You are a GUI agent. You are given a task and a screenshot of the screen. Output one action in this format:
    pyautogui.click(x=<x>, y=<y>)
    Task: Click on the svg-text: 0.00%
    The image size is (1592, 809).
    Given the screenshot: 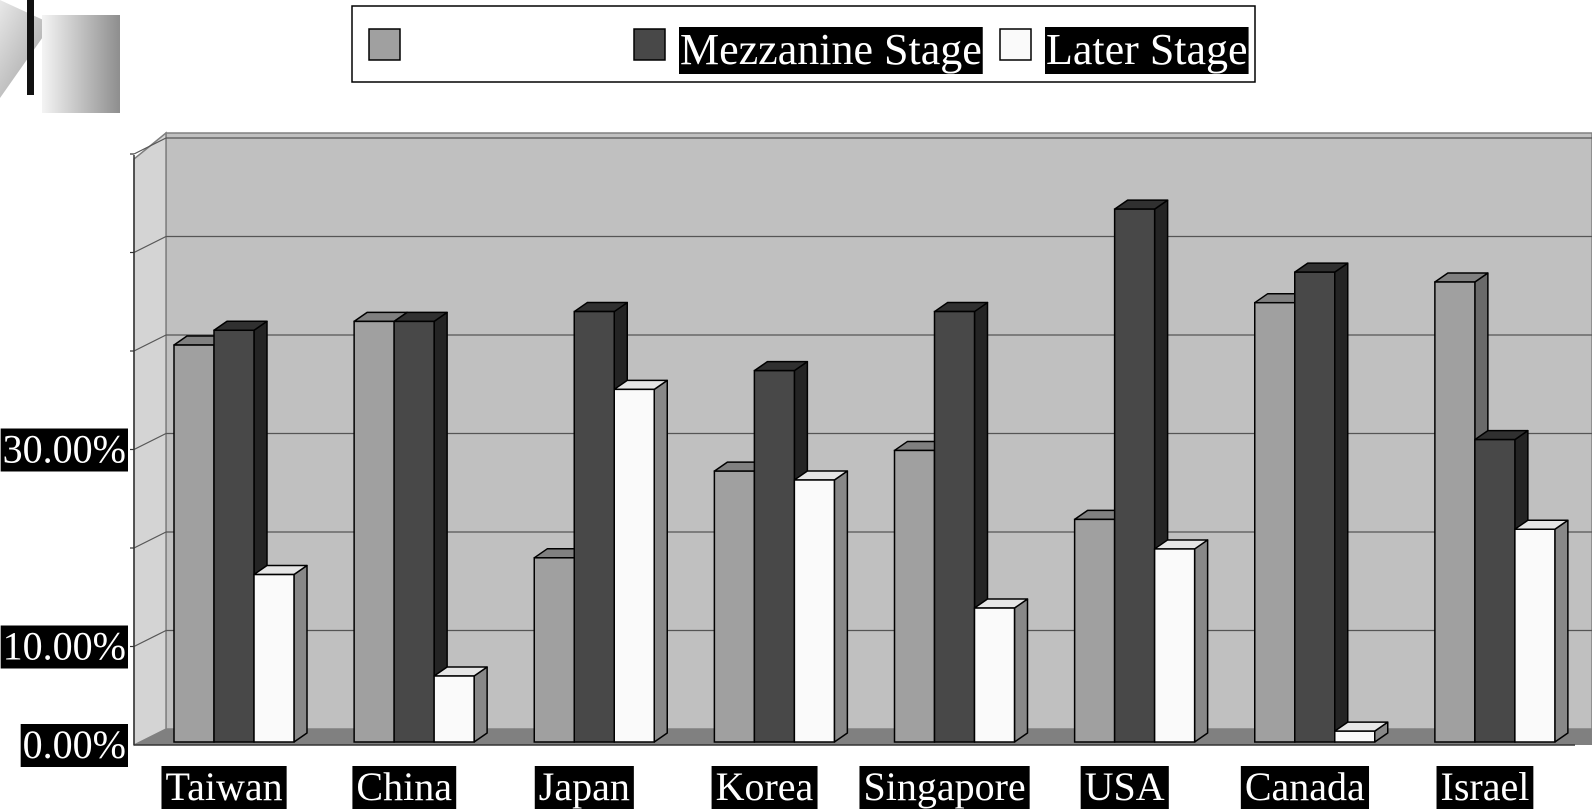 What is the action you would take?
    pyautogui.click(x=74, y=744)
    